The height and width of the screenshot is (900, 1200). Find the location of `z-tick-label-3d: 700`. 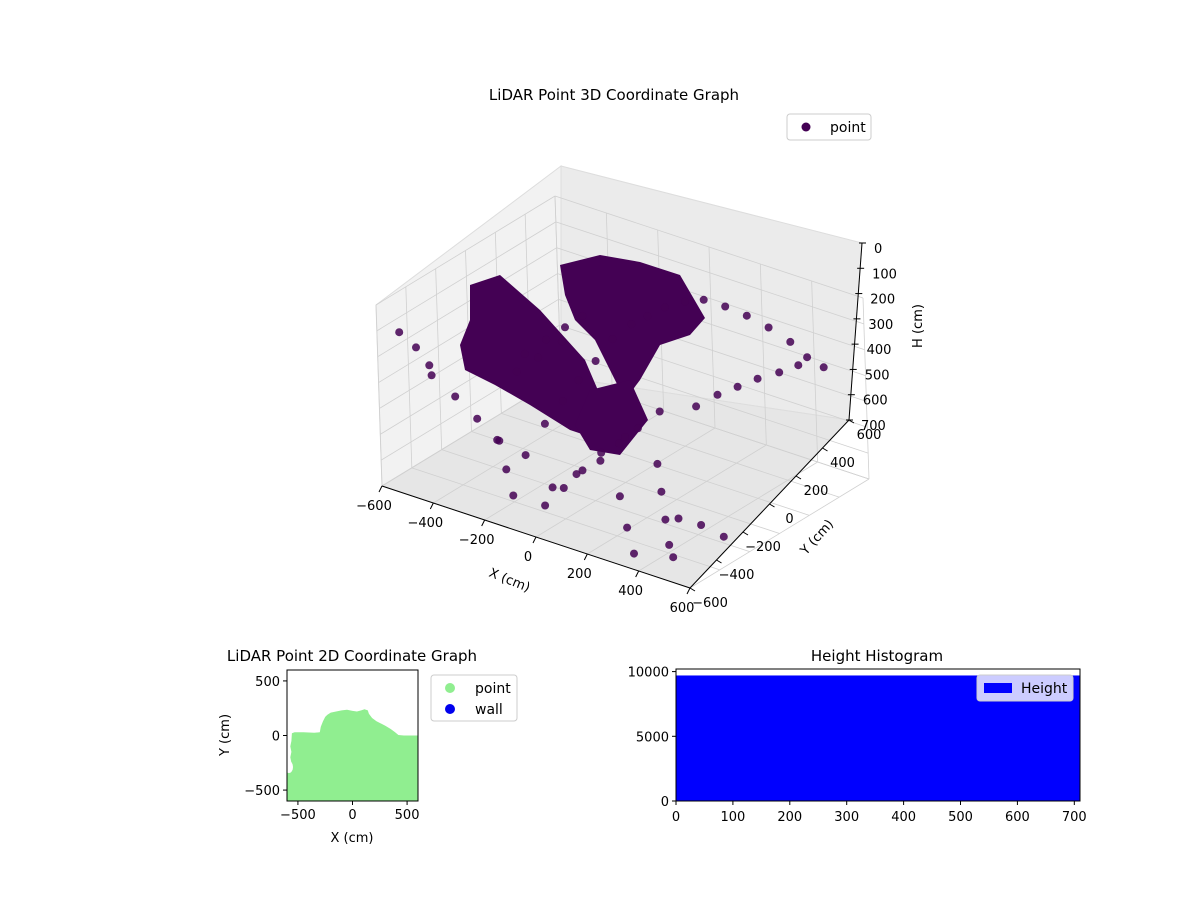

z-tick-label-3d: 700 is located at coordinates (873, 426).